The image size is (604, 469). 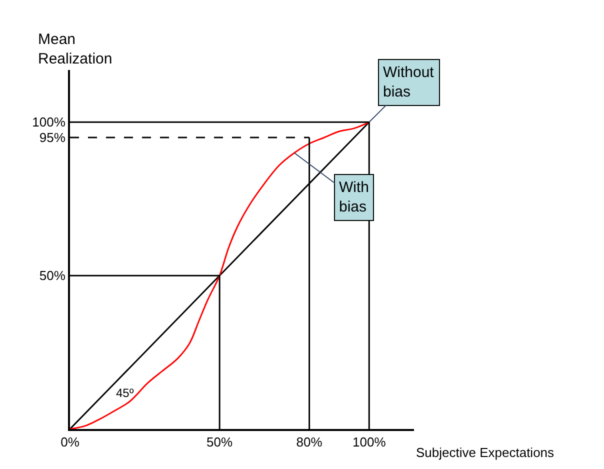 I want to click on x-tick-label: 0%, so click(x=70, y=442).